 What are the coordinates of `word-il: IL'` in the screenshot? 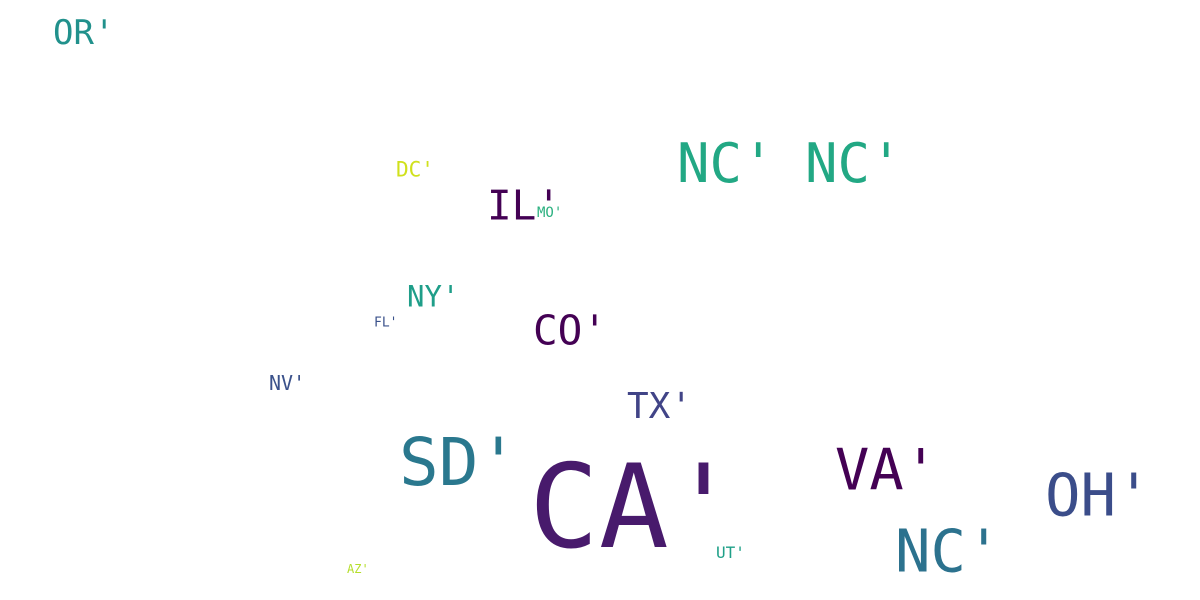 It's located at (524, 205).